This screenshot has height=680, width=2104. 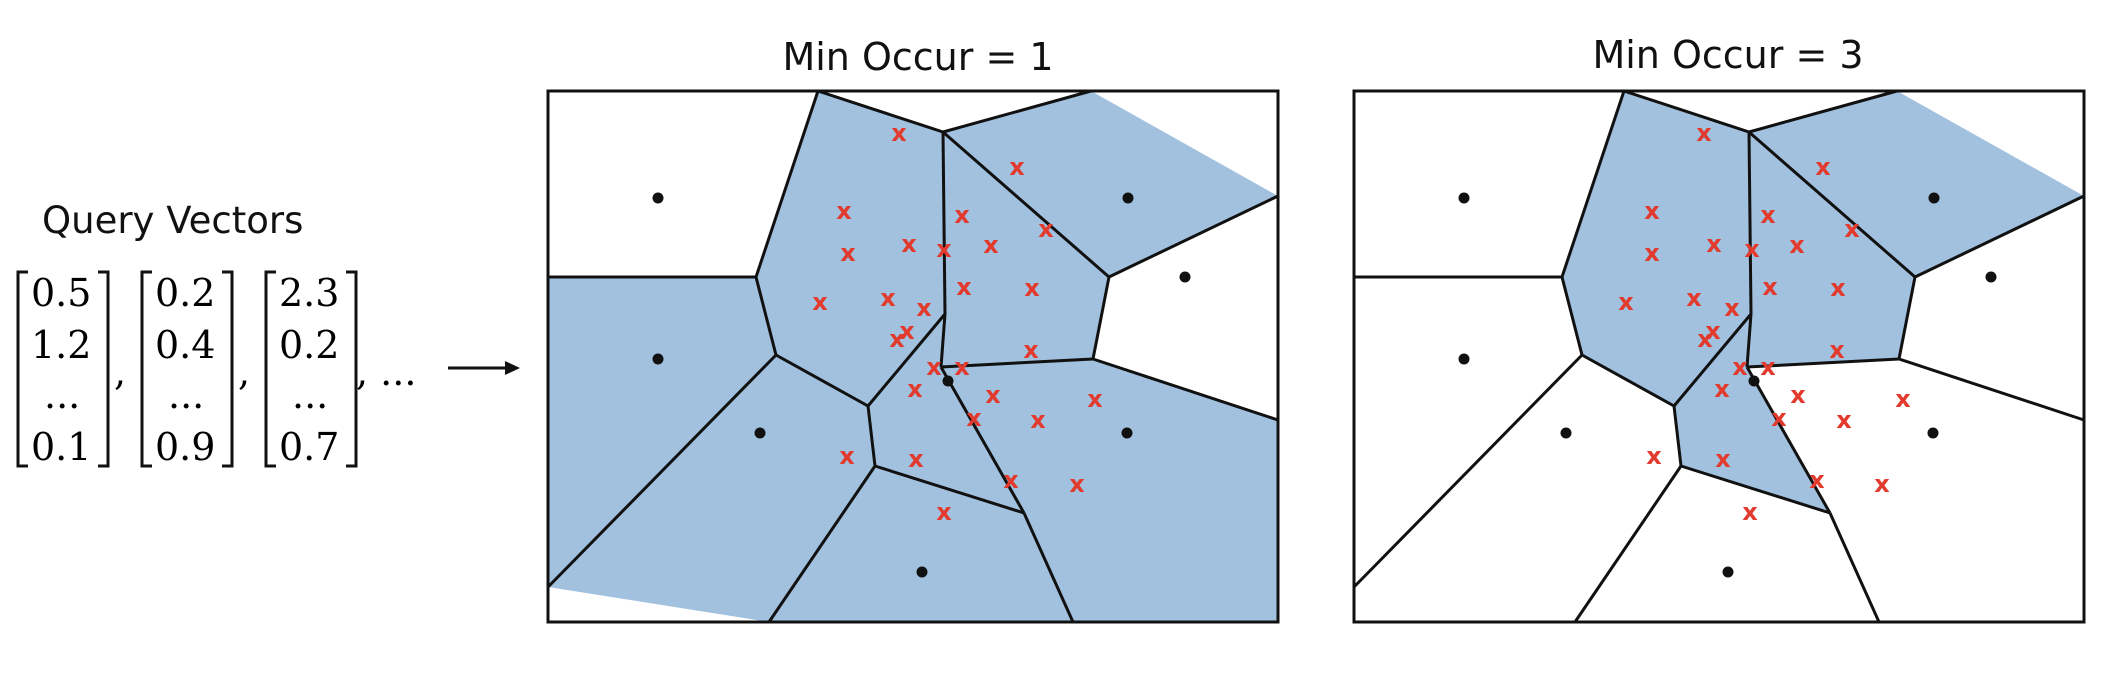 What do you see at coordinates (1109, 490) in the screenshot?
I see `selected-cell-c8` at bounding box center [1109, 490].